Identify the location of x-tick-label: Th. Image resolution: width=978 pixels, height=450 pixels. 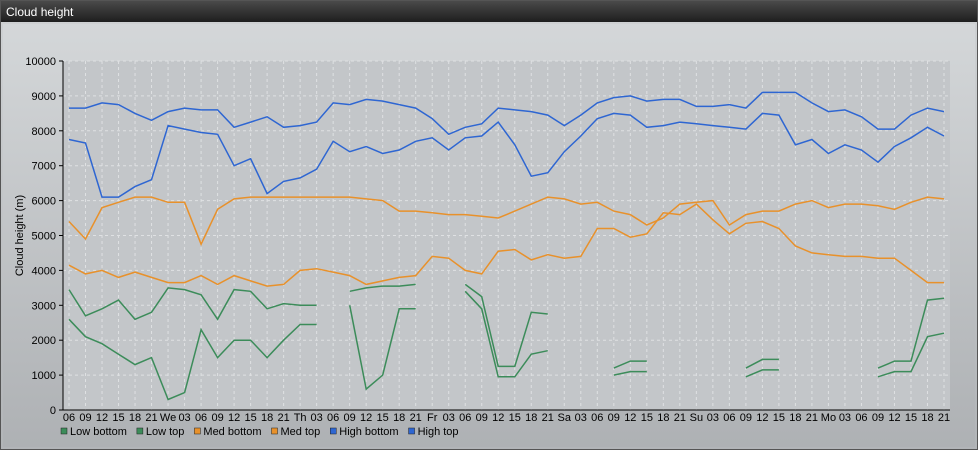
(300, 418).